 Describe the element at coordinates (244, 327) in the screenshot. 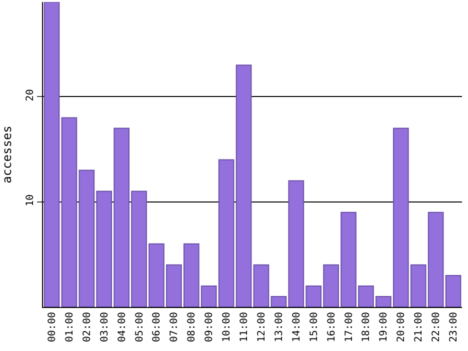

I see `x-tick-label: 11:00` at that location.